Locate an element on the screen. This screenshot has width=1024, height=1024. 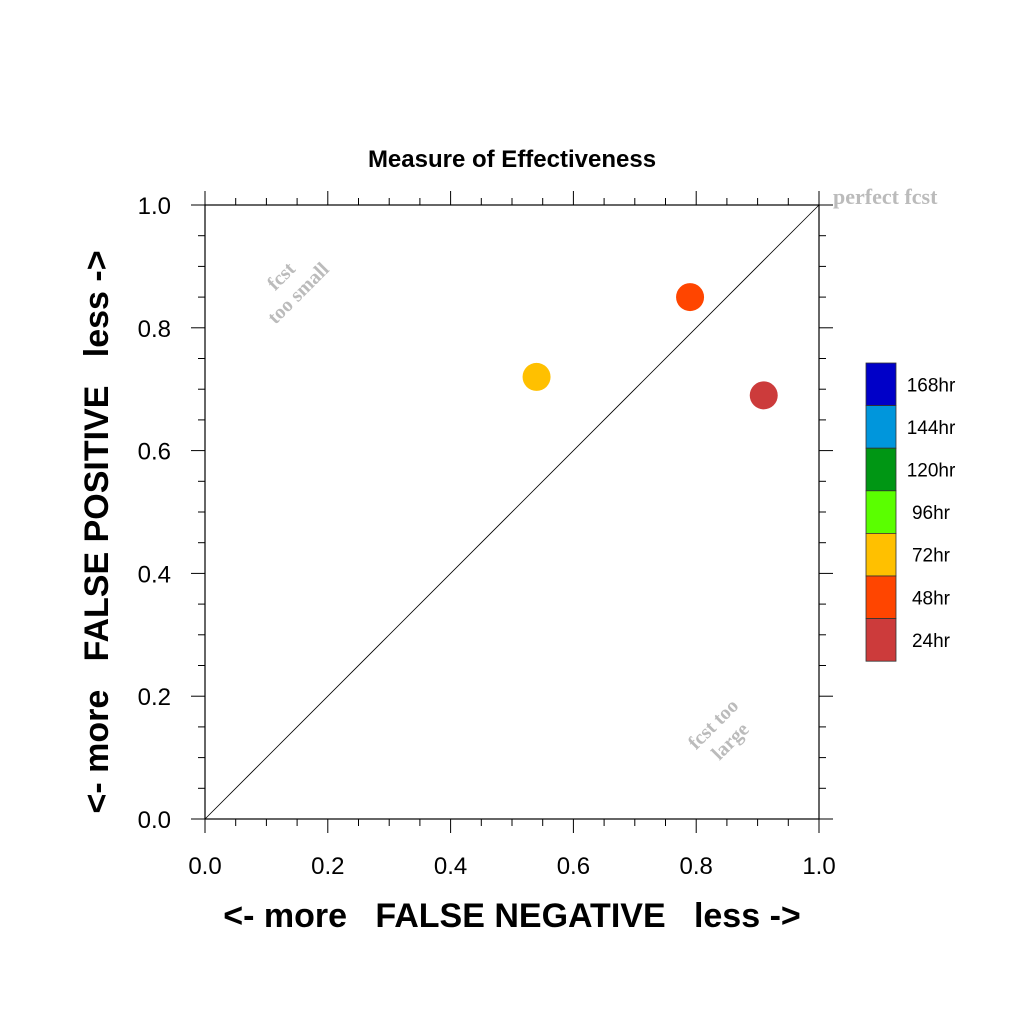
legend-swatch-144hr is located at coordinates (881, 427).